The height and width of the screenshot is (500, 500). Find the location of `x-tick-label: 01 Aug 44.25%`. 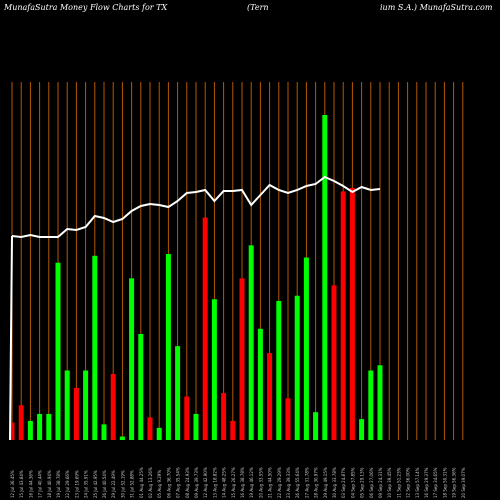

x-tick-label: 01 Aug 44.25% is located at coordinates (141, 482).